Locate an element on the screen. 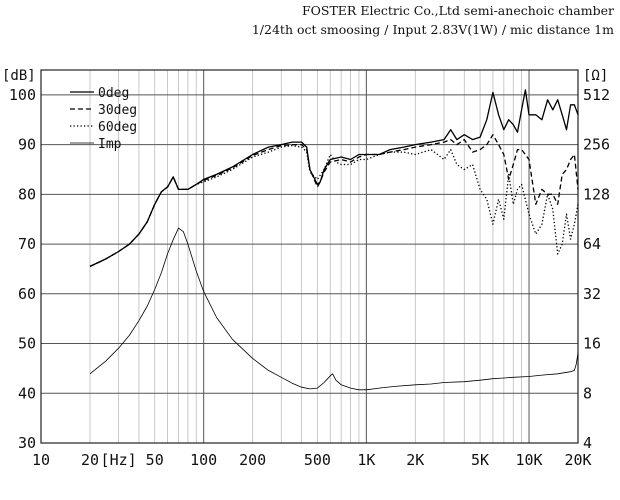 This screenshot has width=620, height=500. x-tick-label: 20K is located at coordinates (577, 460).